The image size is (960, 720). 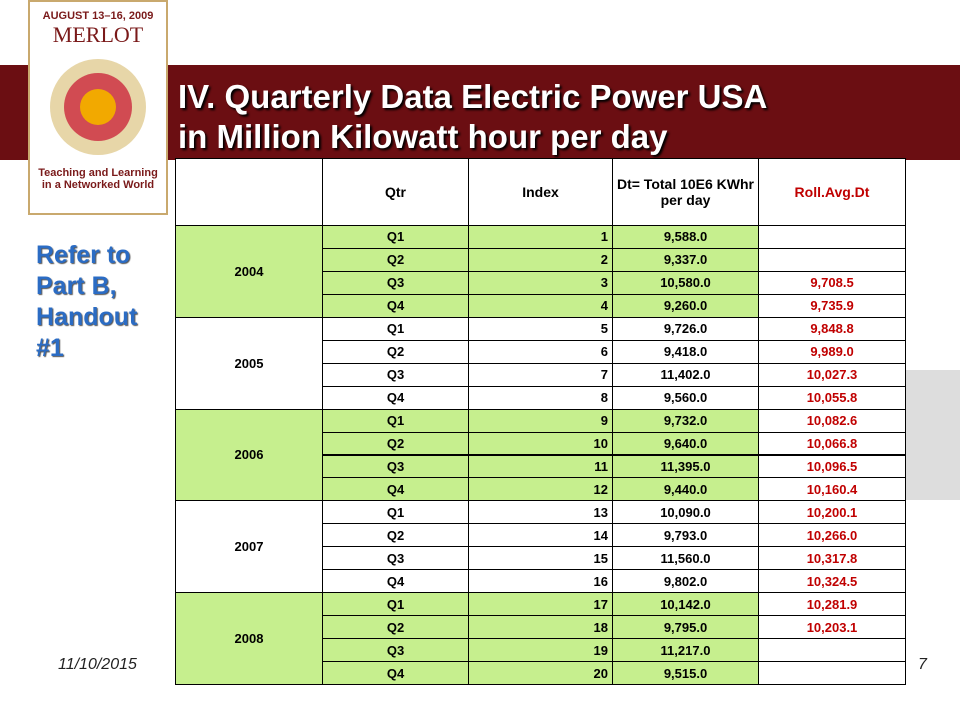 I want to click on table-cell: 2, so click(x=540, y=259).